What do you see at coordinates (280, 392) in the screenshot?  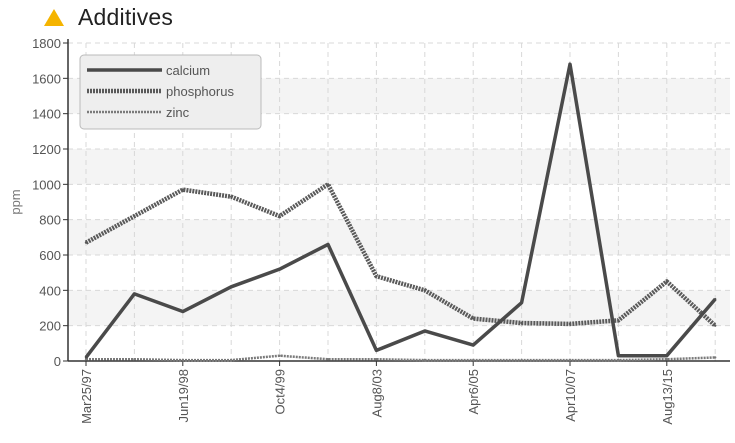 I see `x-tick-label: Oct4/99` at bounding box center [280, 392].